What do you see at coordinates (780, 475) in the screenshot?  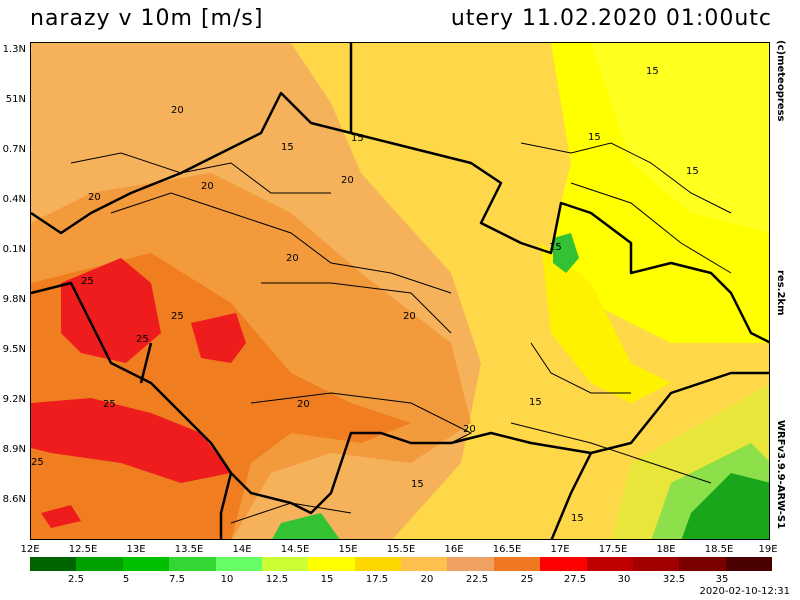 I see `model-label: WRFv3.9.9-ARW-S1` at bounding box center [780, 475].